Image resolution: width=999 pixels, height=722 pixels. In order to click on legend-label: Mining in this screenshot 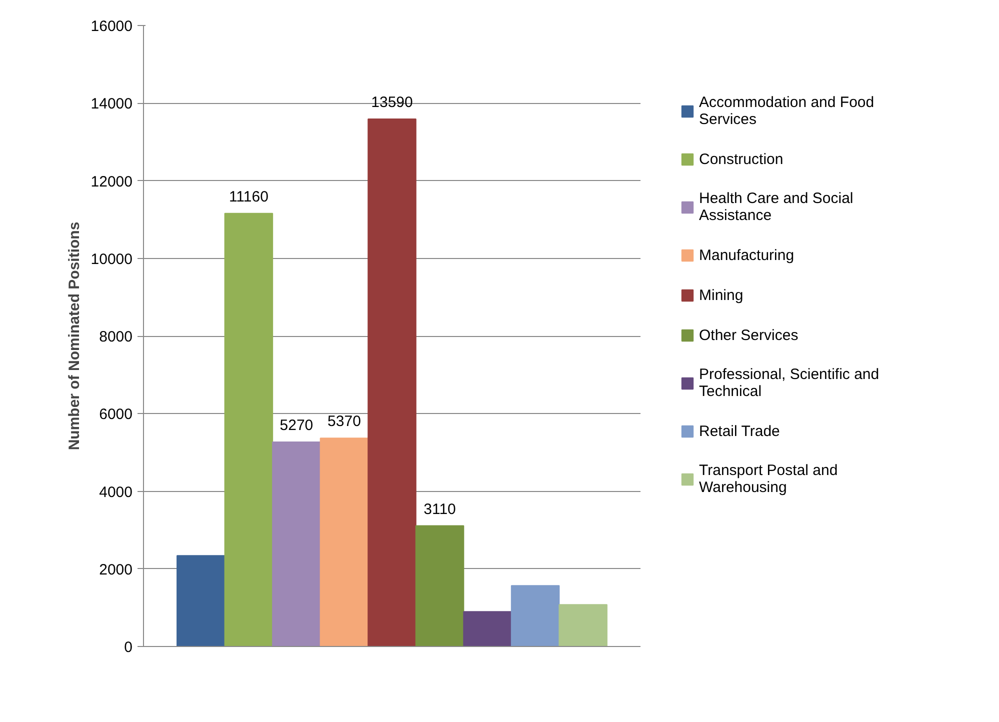, I will do `click(721, 295)`.